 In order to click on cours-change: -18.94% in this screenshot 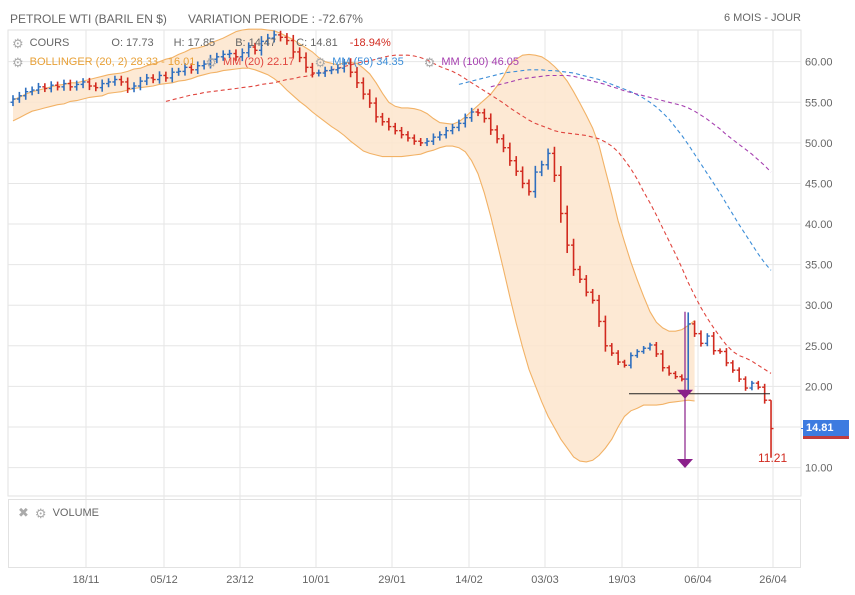, I will do `click(370, 43)`.